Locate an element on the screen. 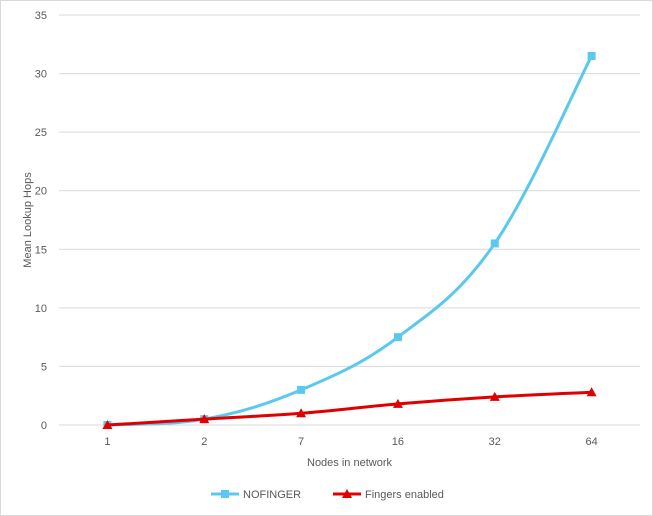 The height and width of the screenshot is (516, 653). y-tick-label: 35 is located at coordinates (41, 16).